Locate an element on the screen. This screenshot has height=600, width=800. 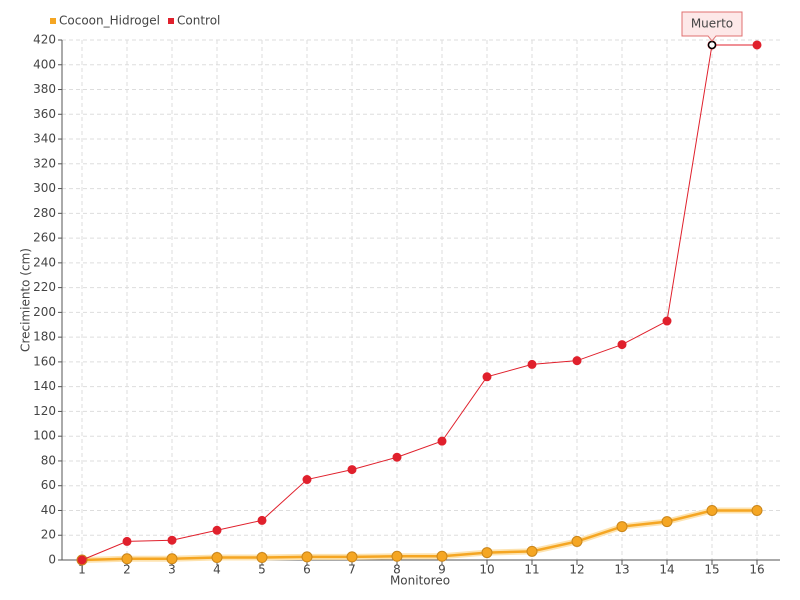
annotation-box is located at coordinates (712, 26).